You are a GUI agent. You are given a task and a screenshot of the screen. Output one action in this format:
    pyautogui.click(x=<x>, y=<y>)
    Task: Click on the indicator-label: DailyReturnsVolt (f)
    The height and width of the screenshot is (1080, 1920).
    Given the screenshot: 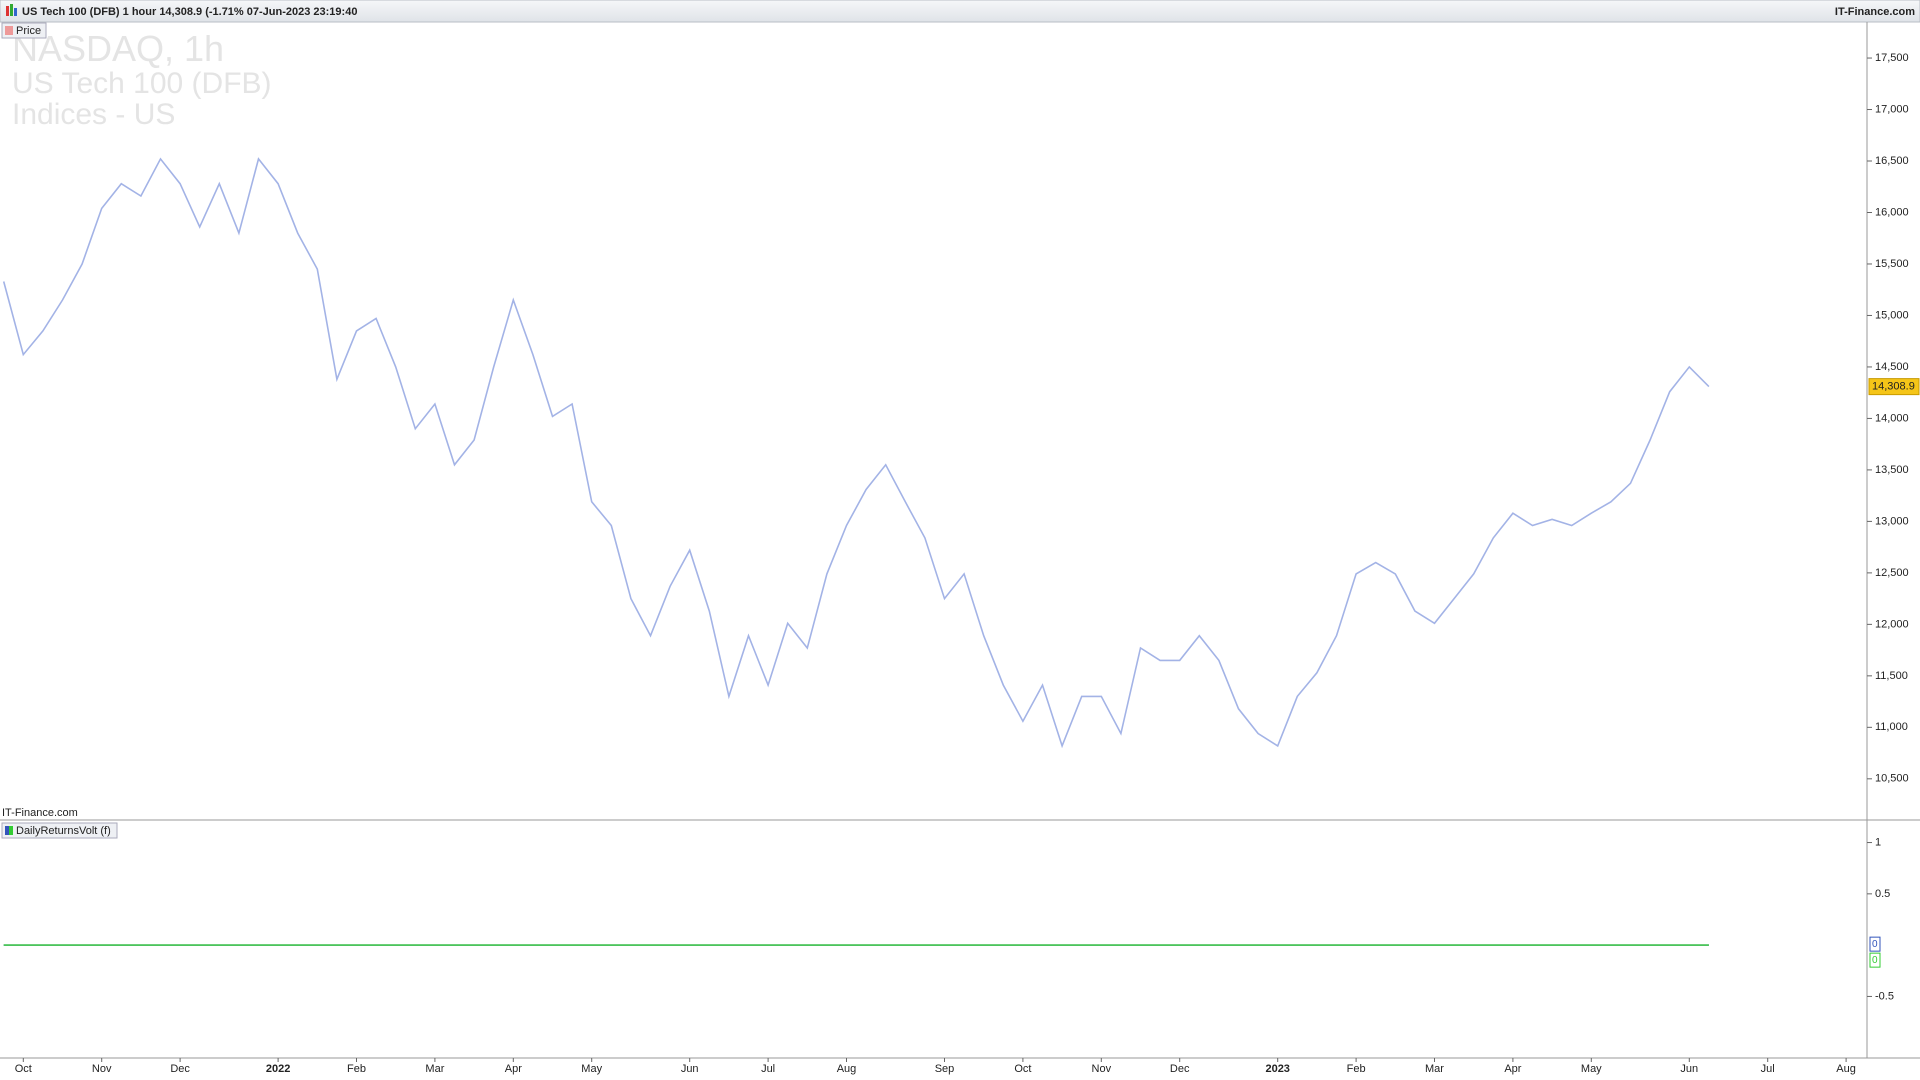 What is the action you would take?
    pyautogui.click(x=63, y=831)
    